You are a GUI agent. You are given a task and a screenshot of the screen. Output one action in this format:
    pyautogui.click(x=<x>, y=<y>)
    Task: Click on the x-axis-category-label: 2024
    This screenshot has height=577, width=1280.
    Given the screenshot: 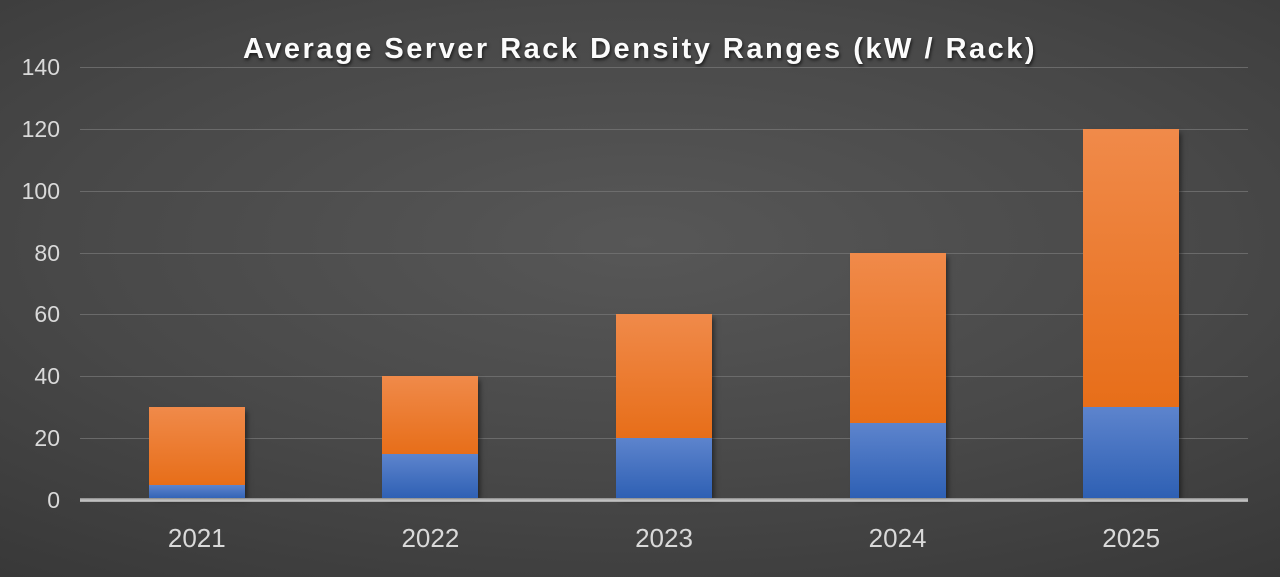 What is the action you would take?
    pyautogui.click(x=897, y=538)
    